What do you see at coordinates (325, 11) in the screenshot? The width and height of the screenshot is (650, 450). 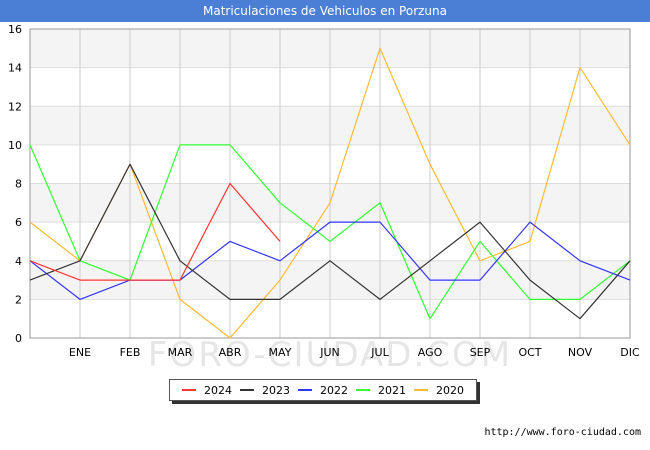 I see `chart-title: Matriculaciones de Vehiculos en Porzuna` at bounding box center [325, 11].